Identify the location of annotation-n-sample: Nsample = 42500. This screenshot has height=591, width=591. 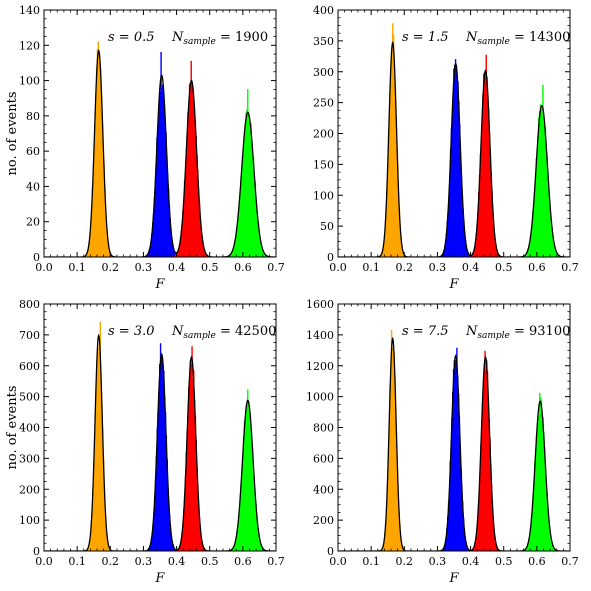
(223, 332).